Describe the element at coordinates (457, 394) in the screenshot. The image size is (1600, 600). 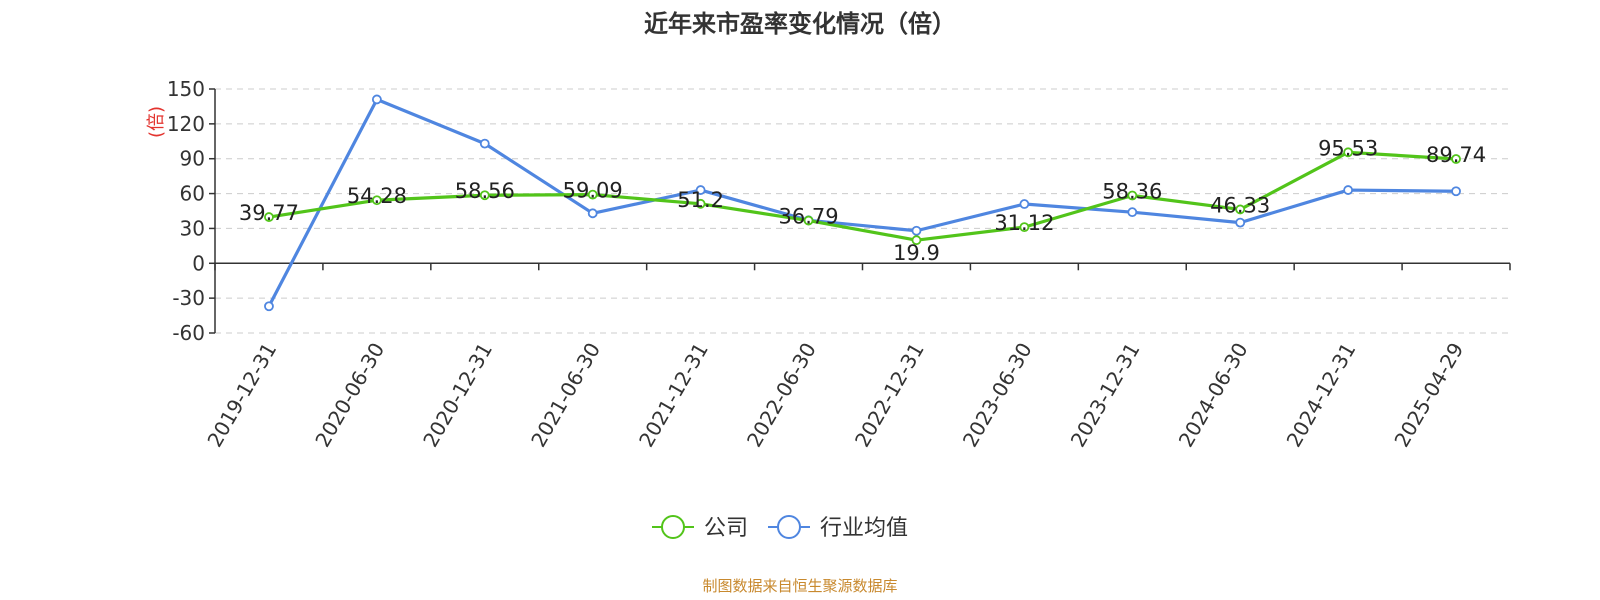
I see `x-tick-label: 2020-12-31` at that location.